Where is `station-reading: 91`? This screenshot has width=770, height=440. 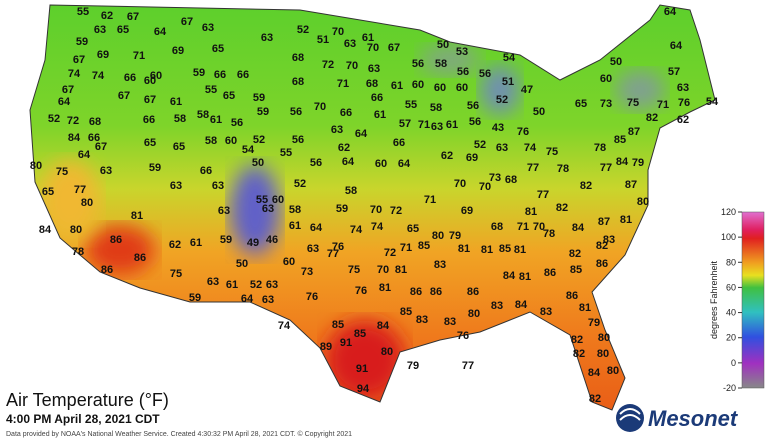 station-reading: 91 is located at coordinates (362, 369).